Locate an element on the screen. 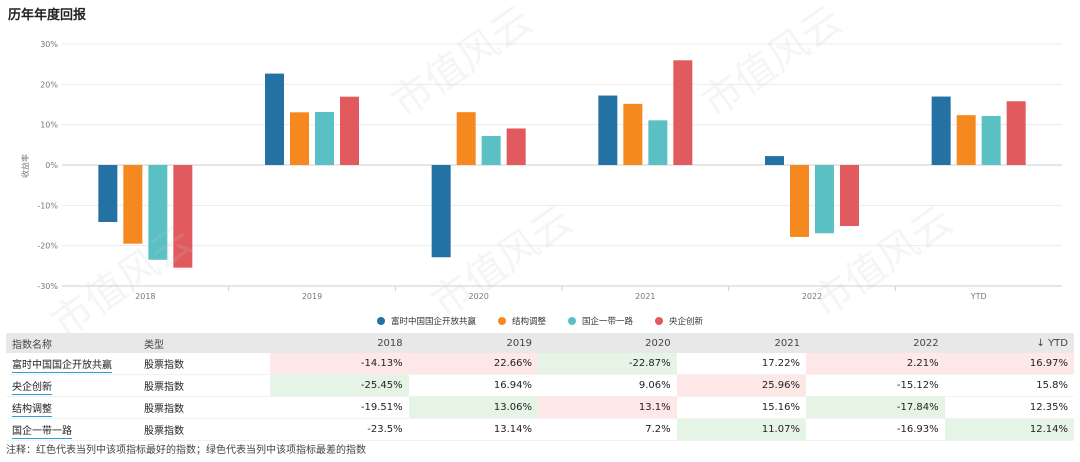  return-cell: -14.13% is located at coordinates (339, 364).